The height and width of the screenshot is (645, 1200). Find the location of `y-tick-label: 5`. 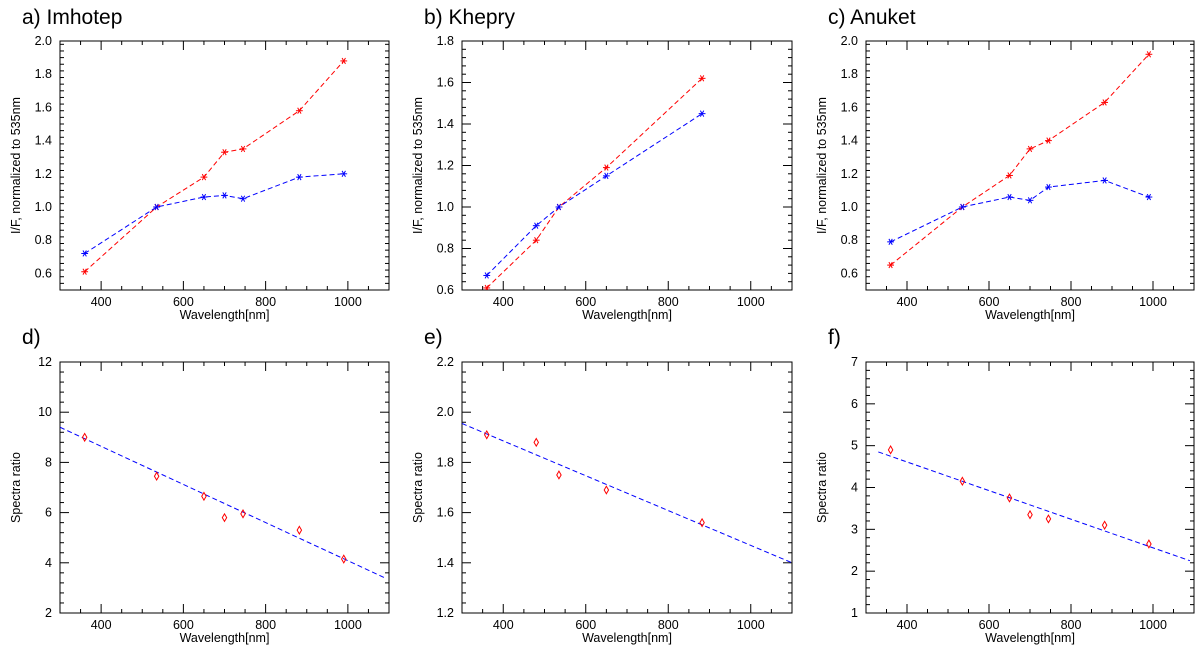

y-tick-label: 5 is located at coordinates (854, 446).